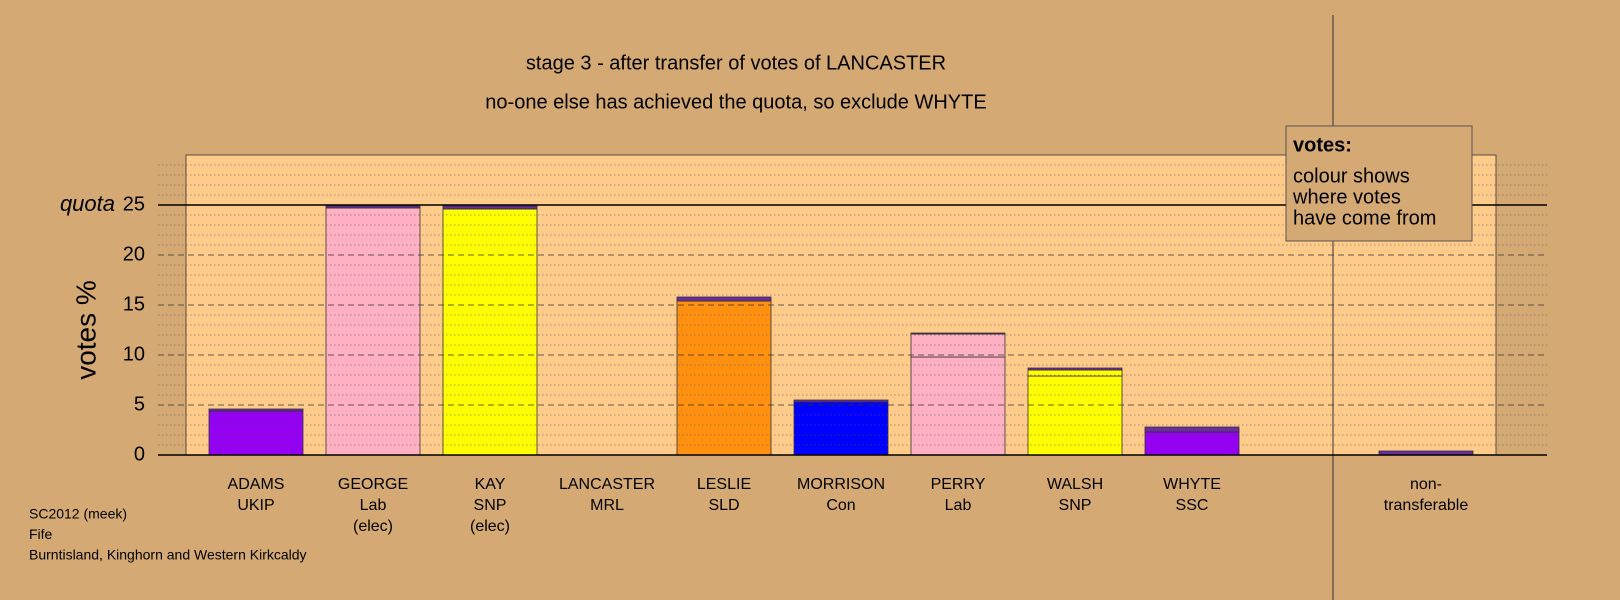  What do you see at coordinates (1192, 505) in the screenshot?
I see `x-tick-label: SSC` at bounding box center [1192, 505].